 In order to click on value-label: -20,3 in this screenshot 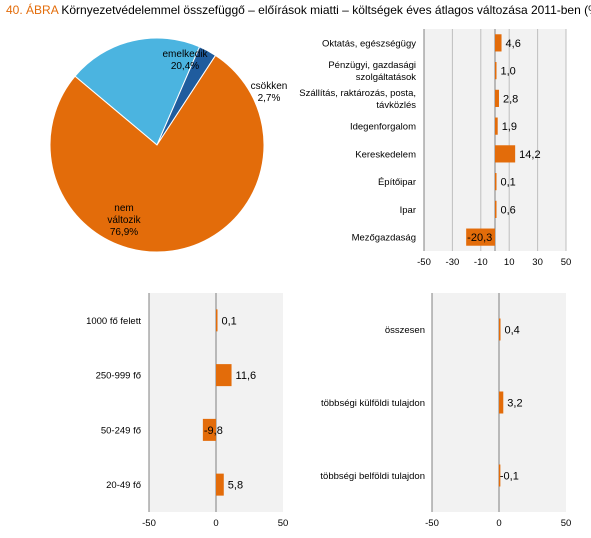, I will do `click(479, 238)`.